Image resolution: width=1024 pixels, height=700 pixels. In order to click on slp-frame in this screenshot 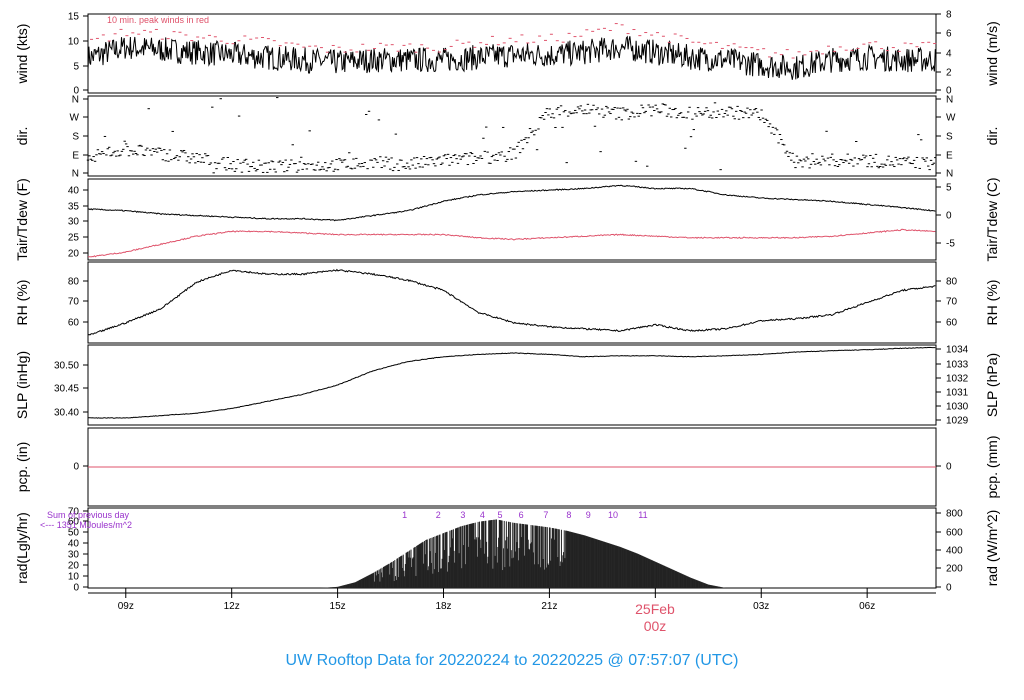, I will do `click(512, 385)`.